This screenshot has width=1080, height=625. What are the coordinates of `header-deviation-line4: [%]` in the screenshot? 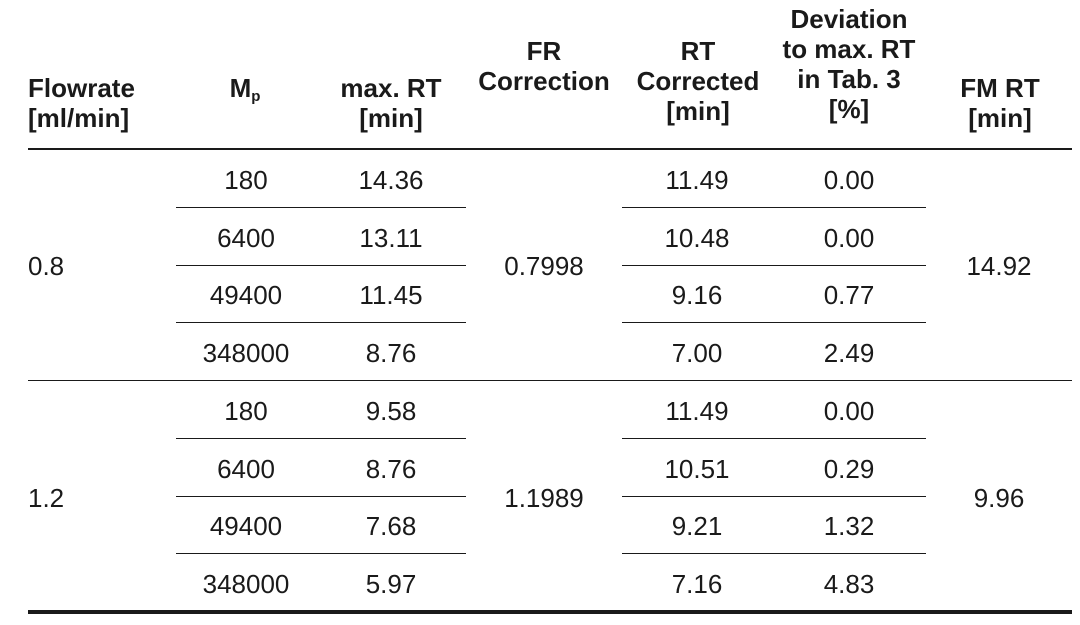 It's located at (849, 109).